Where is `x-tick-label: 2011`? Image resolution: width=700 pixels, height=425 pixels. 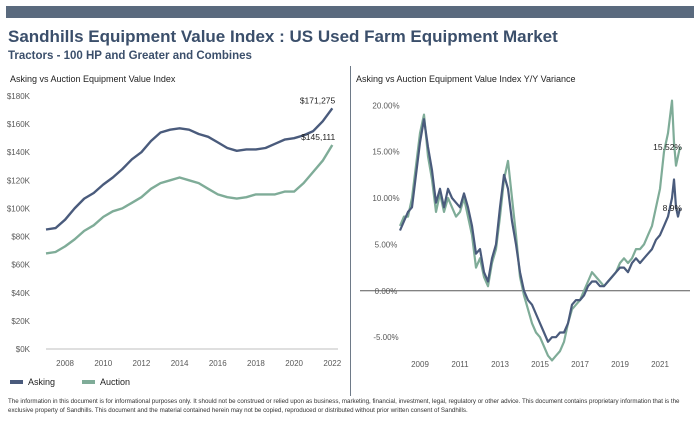 x-tick-label: 2011 is located at coordinates (460, 364).